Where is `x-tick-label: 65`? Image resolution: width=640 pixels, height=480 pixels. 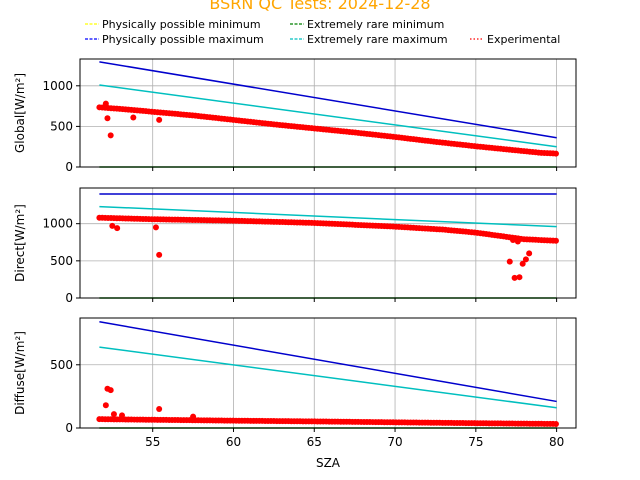 x-tick-label: 65 is located at coordinates (314, 442).